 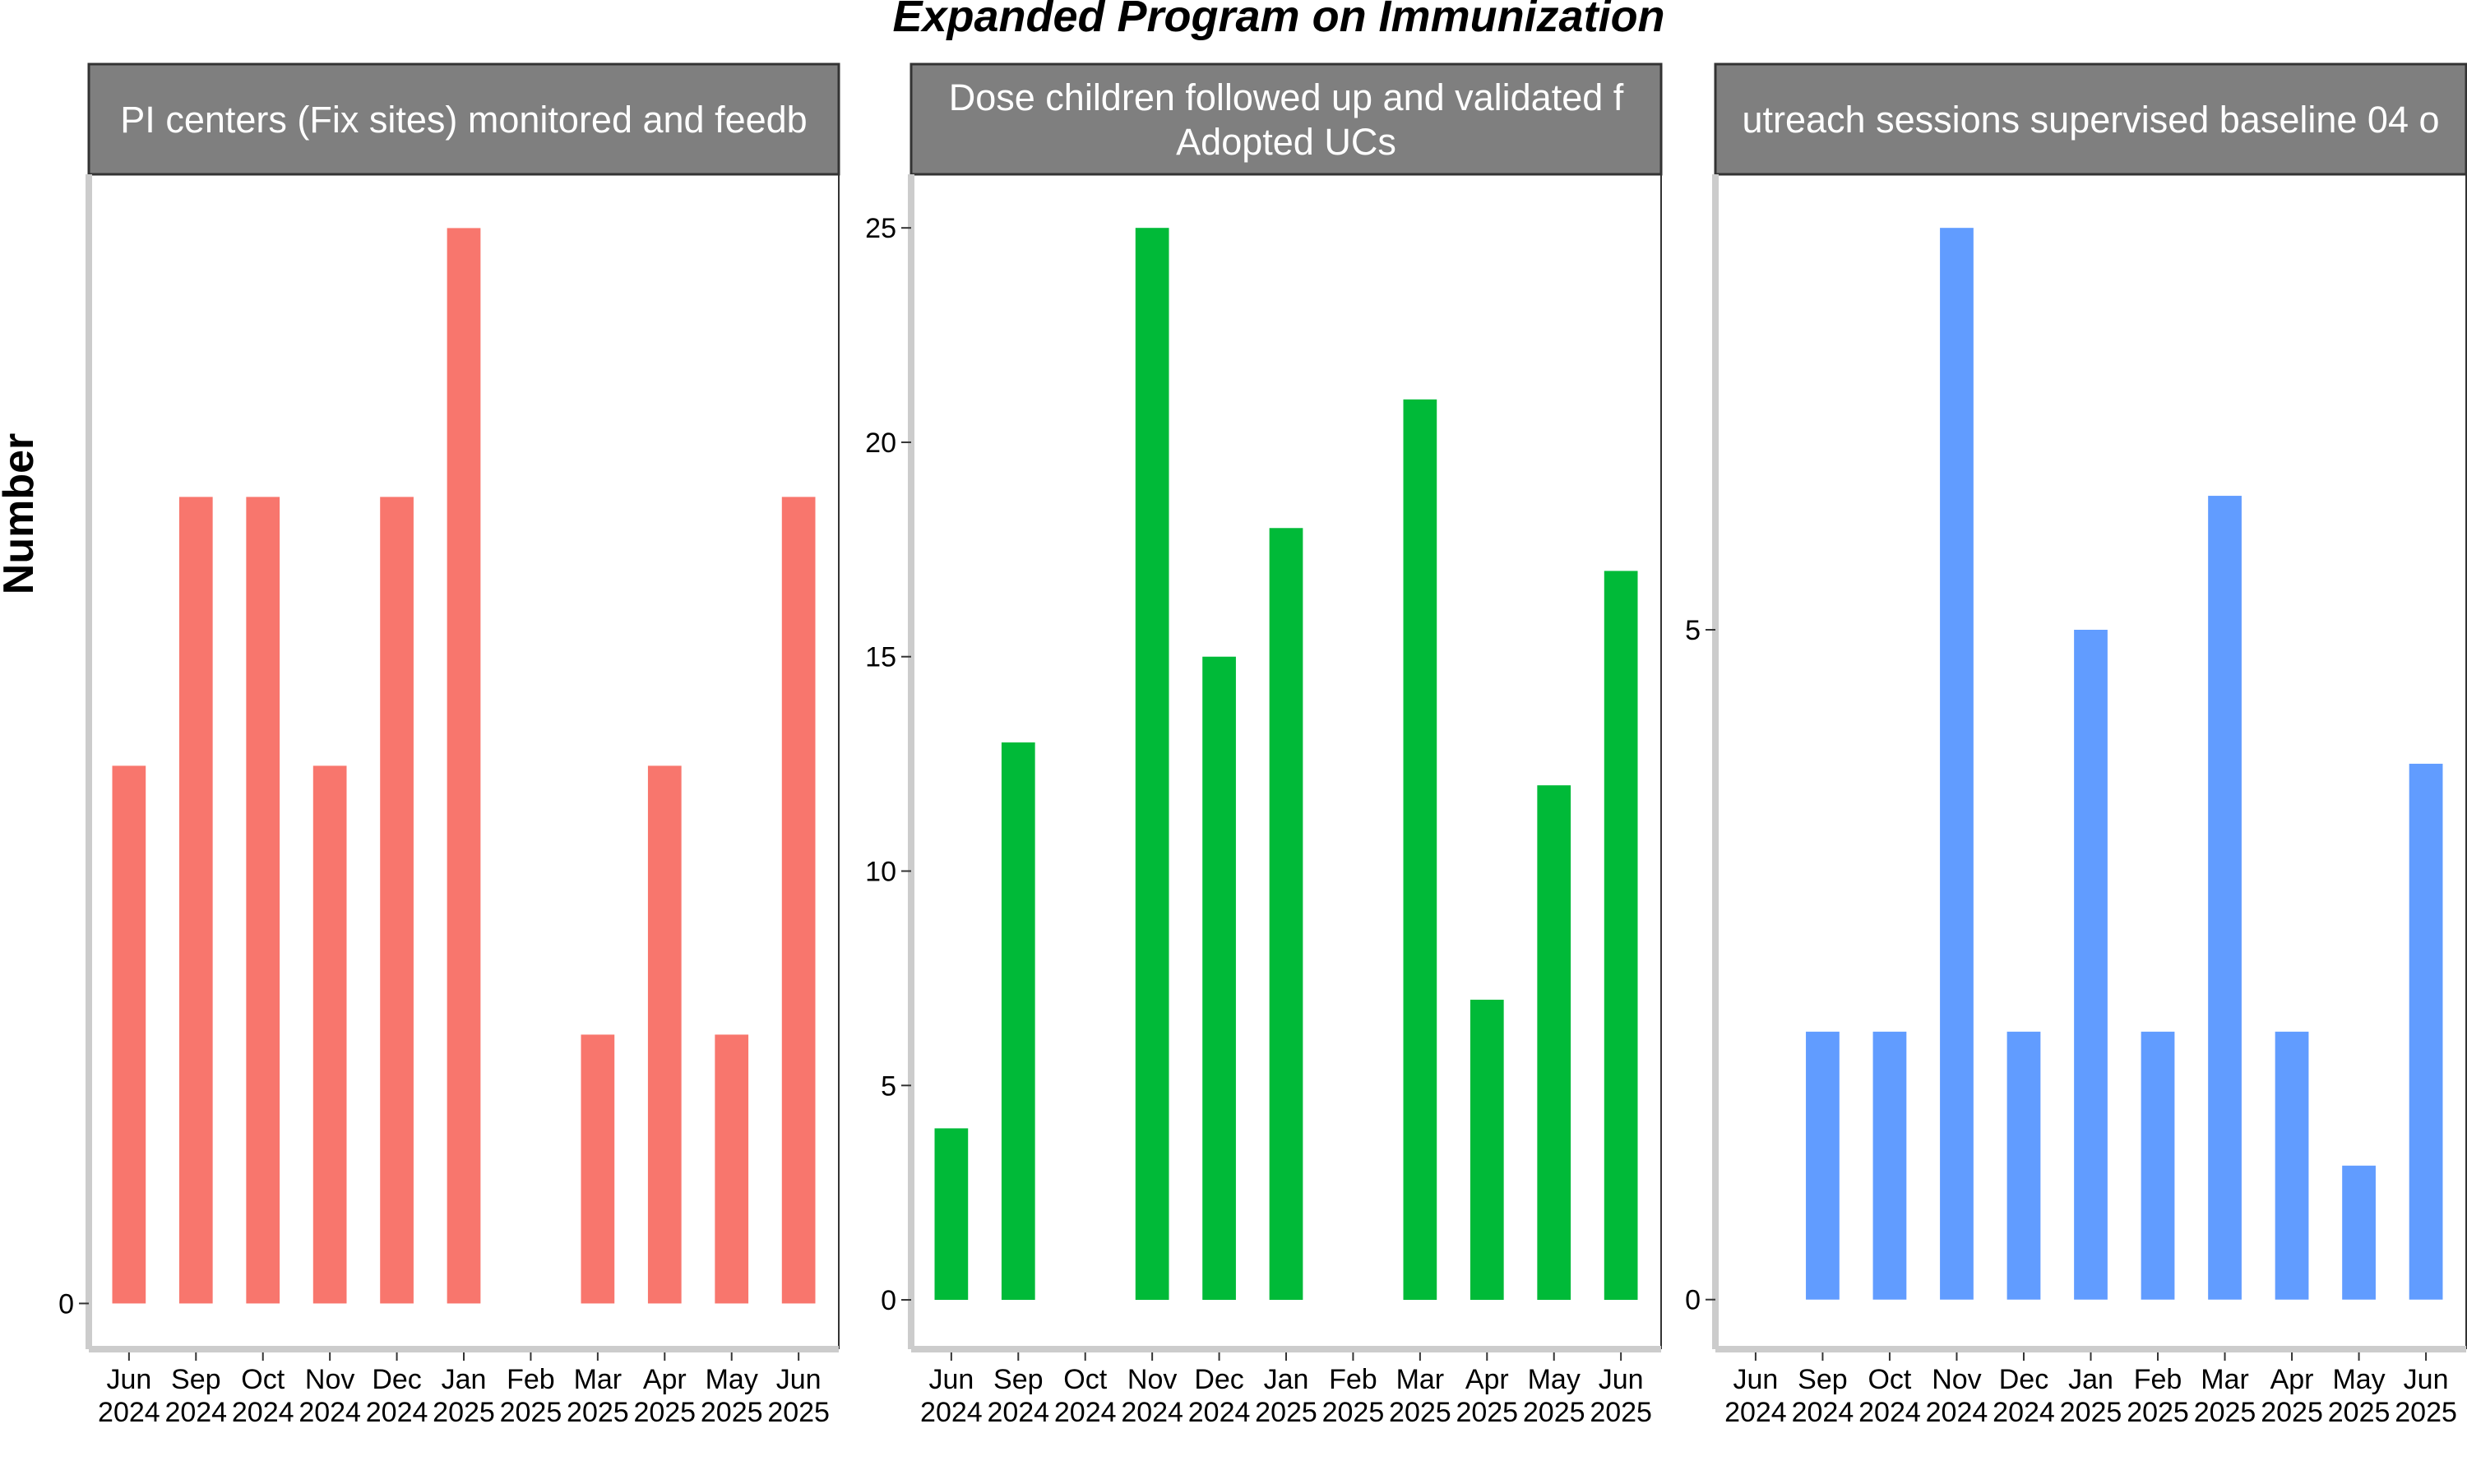 I want to click on y-axis-label: Number, so click(x=21, y=513).